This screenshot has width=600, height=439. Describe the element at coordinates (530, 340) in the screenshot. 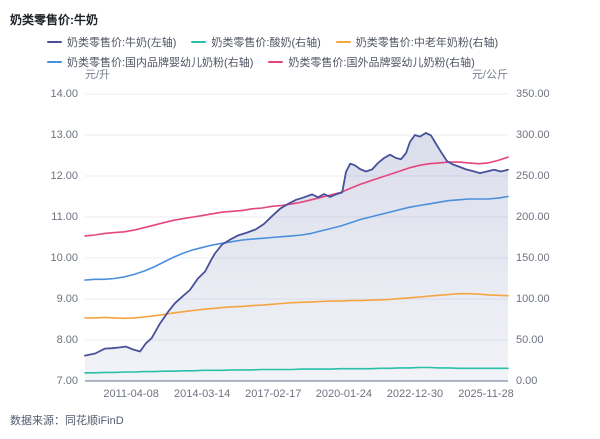

I see `right-axis-tick: 50.00` at that location.